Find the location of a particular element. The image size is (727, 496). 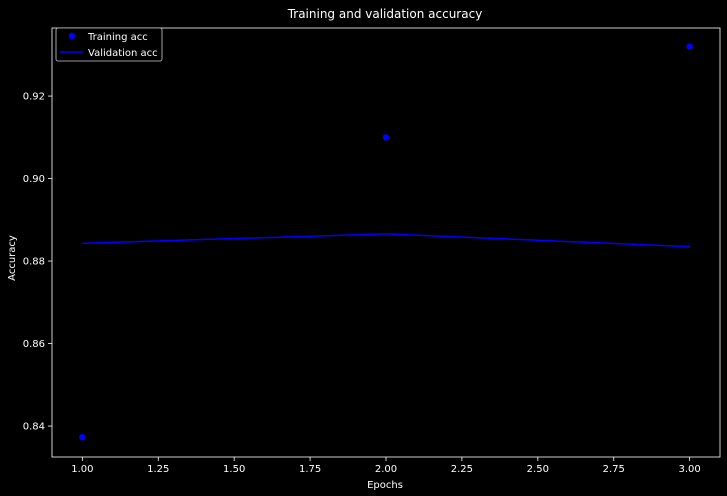

x-tick-label: 2.75 is located at coordinates (614, 469).